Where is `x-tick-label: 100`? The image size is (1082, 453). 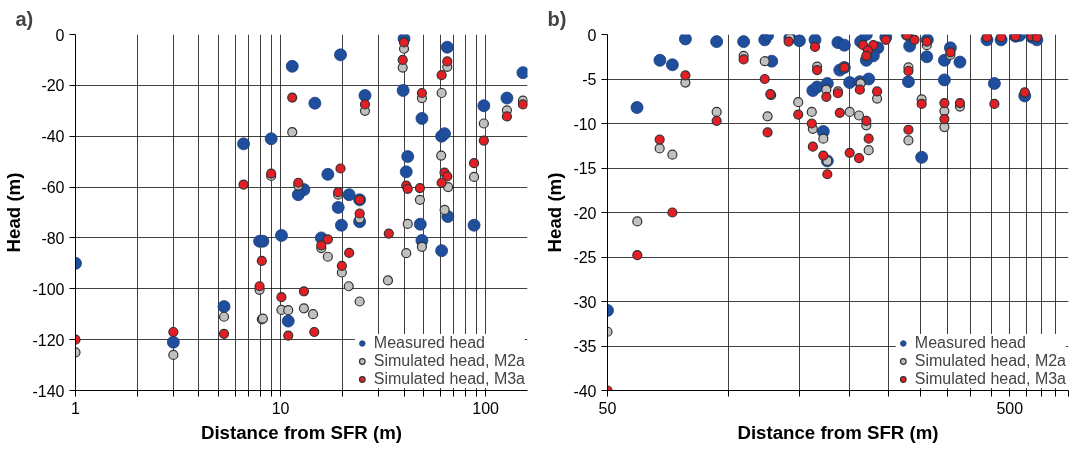 x-tick-label: 100 is located at coordinates (486, 408).